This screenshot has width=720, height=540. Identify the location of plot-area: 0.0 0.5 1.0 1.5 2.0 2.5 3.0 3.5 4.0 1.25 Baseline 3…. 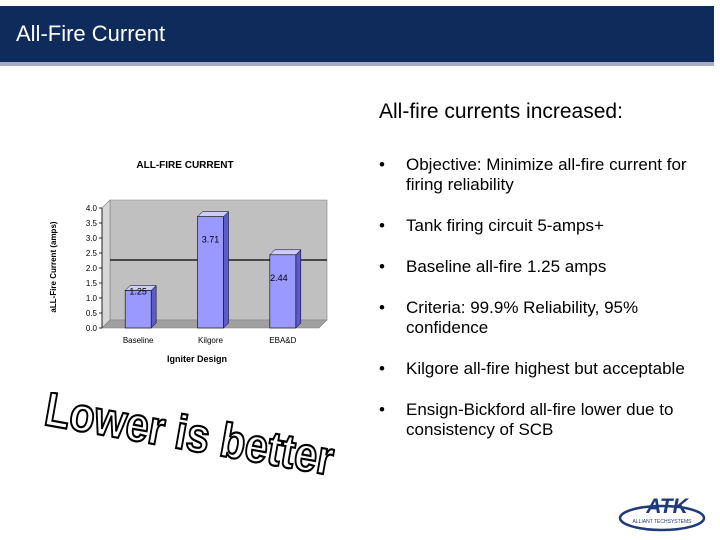
(207, 272).